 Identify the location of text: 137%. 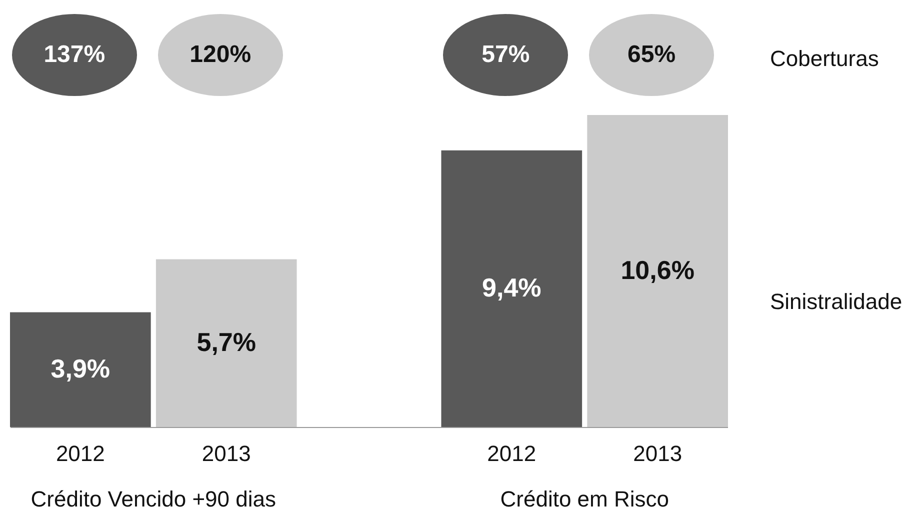
(75, 55).